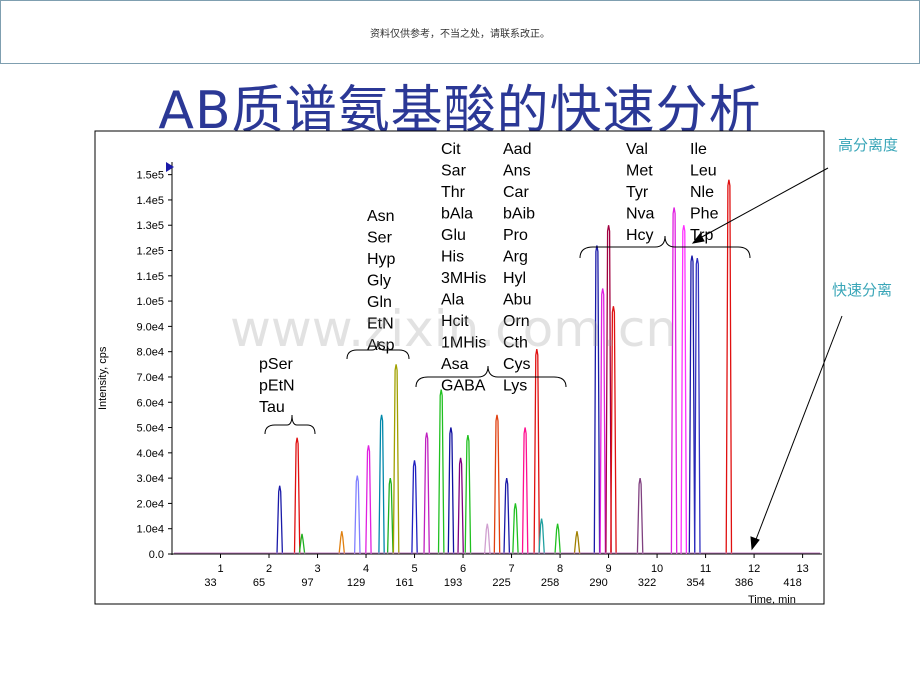 Image resolution: width=920 pixels, height=690 pixels. Describe the element at coordinates (150, 353) in the screenshot. I see `y-tick-label: 8.0e4` at that location.